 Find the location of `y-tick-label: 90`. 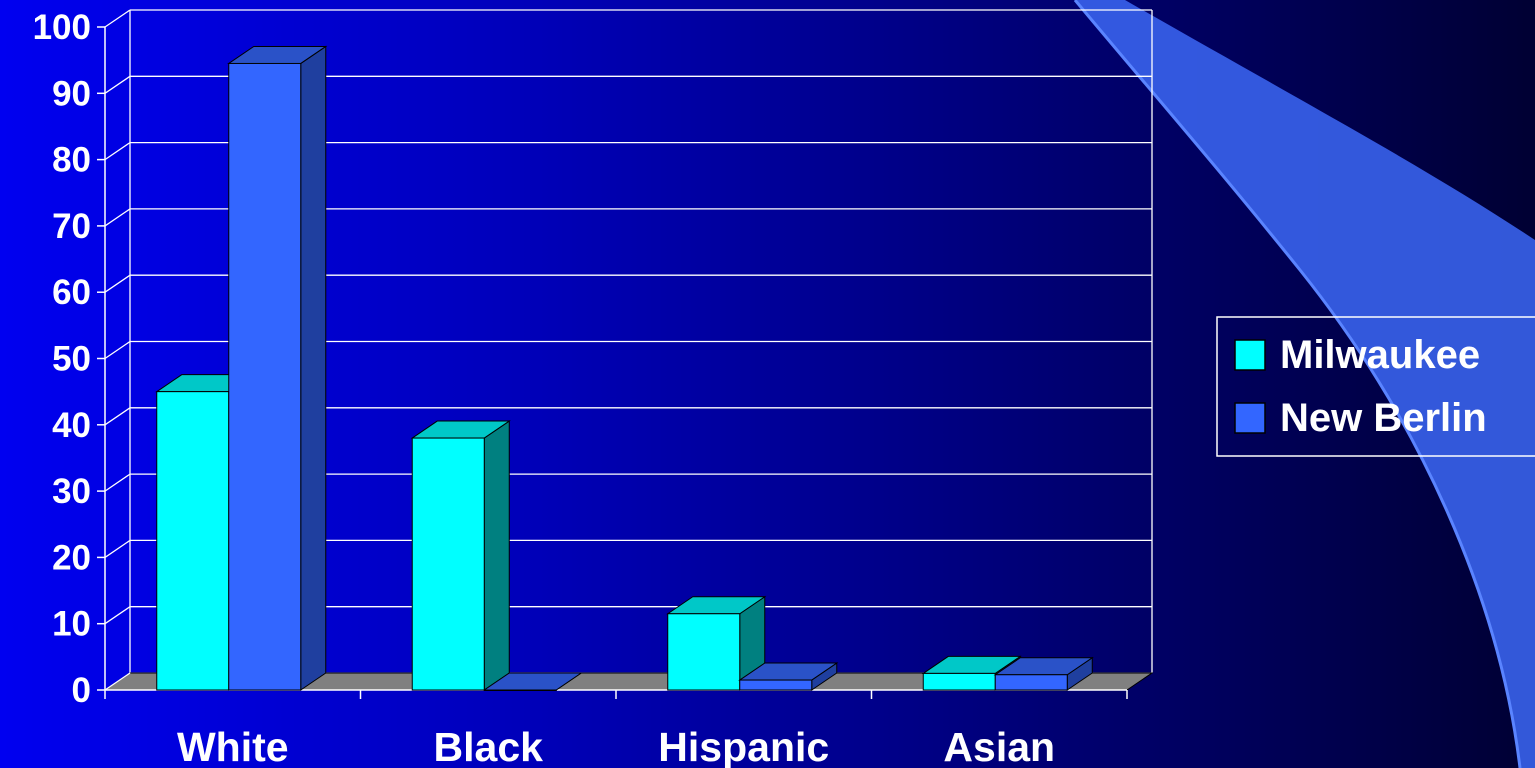

y-tick-label: 90 is located at coordinates (71, 93).